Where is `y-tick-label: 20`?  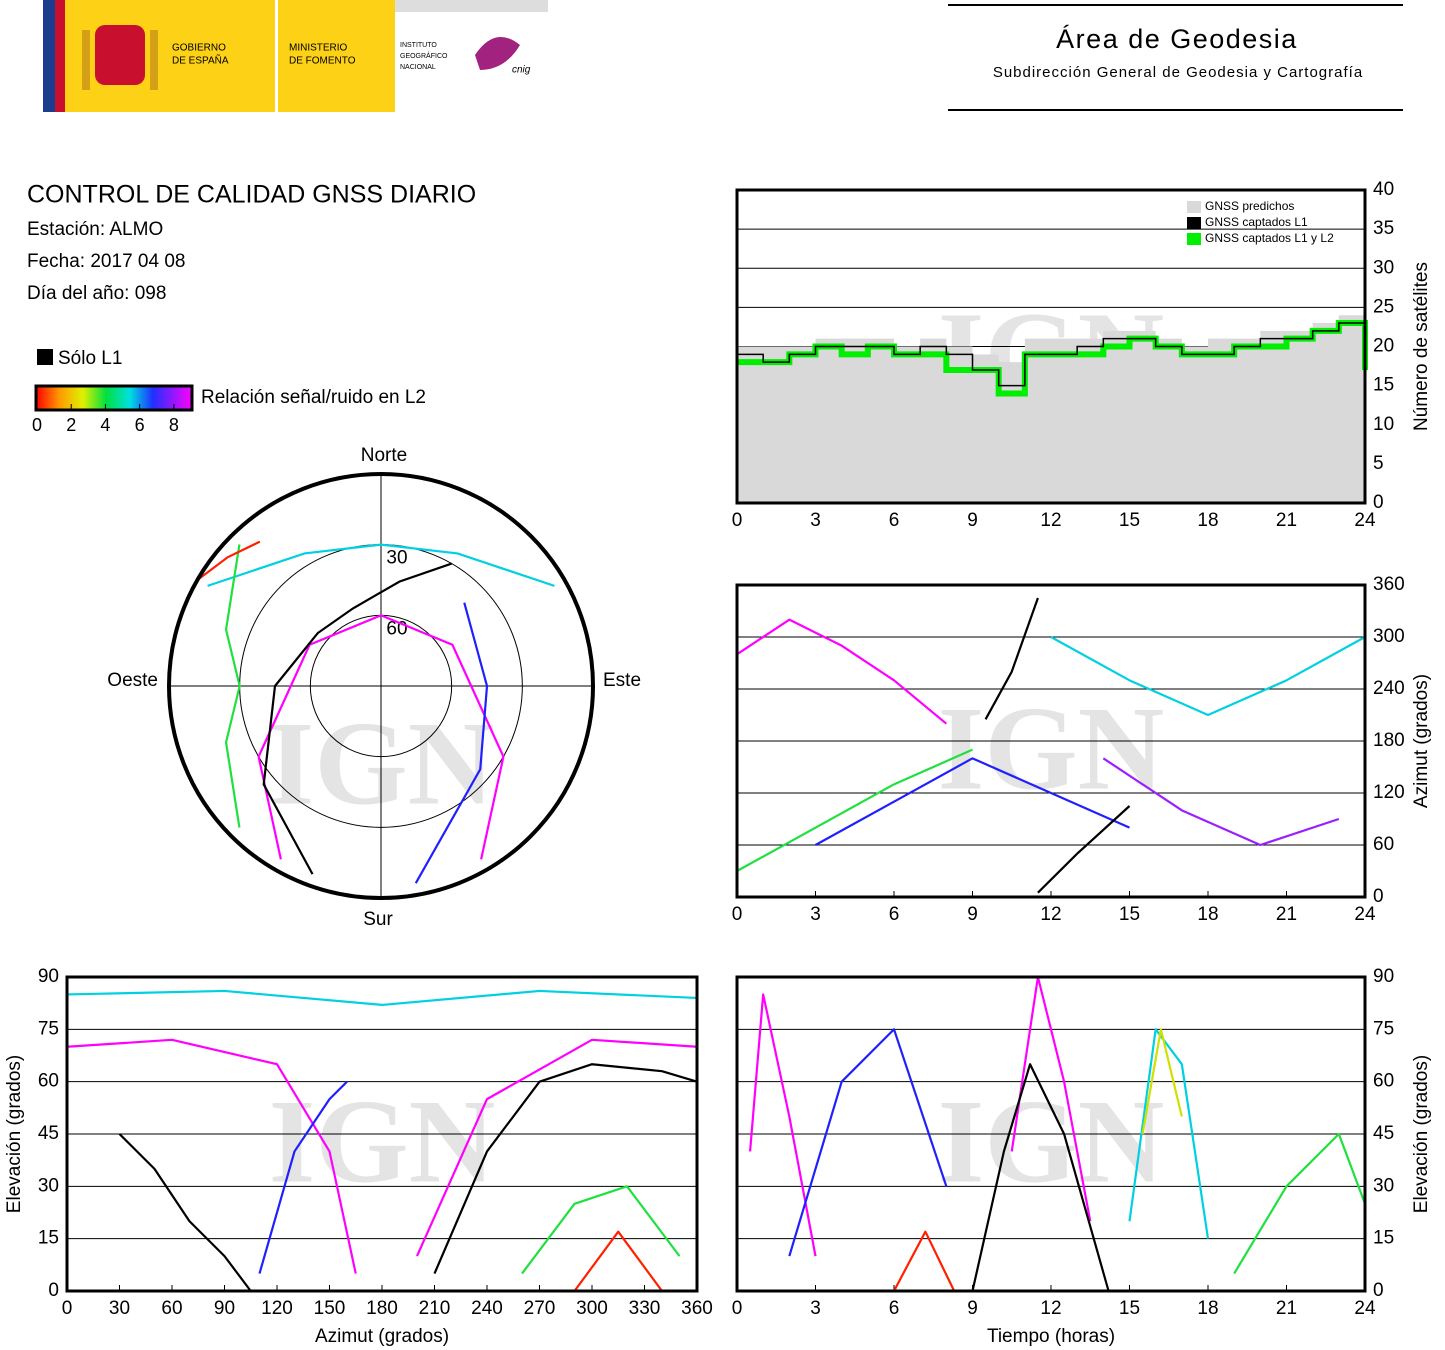 y-tick-label: 20 is located at coordinates (1383, 346).